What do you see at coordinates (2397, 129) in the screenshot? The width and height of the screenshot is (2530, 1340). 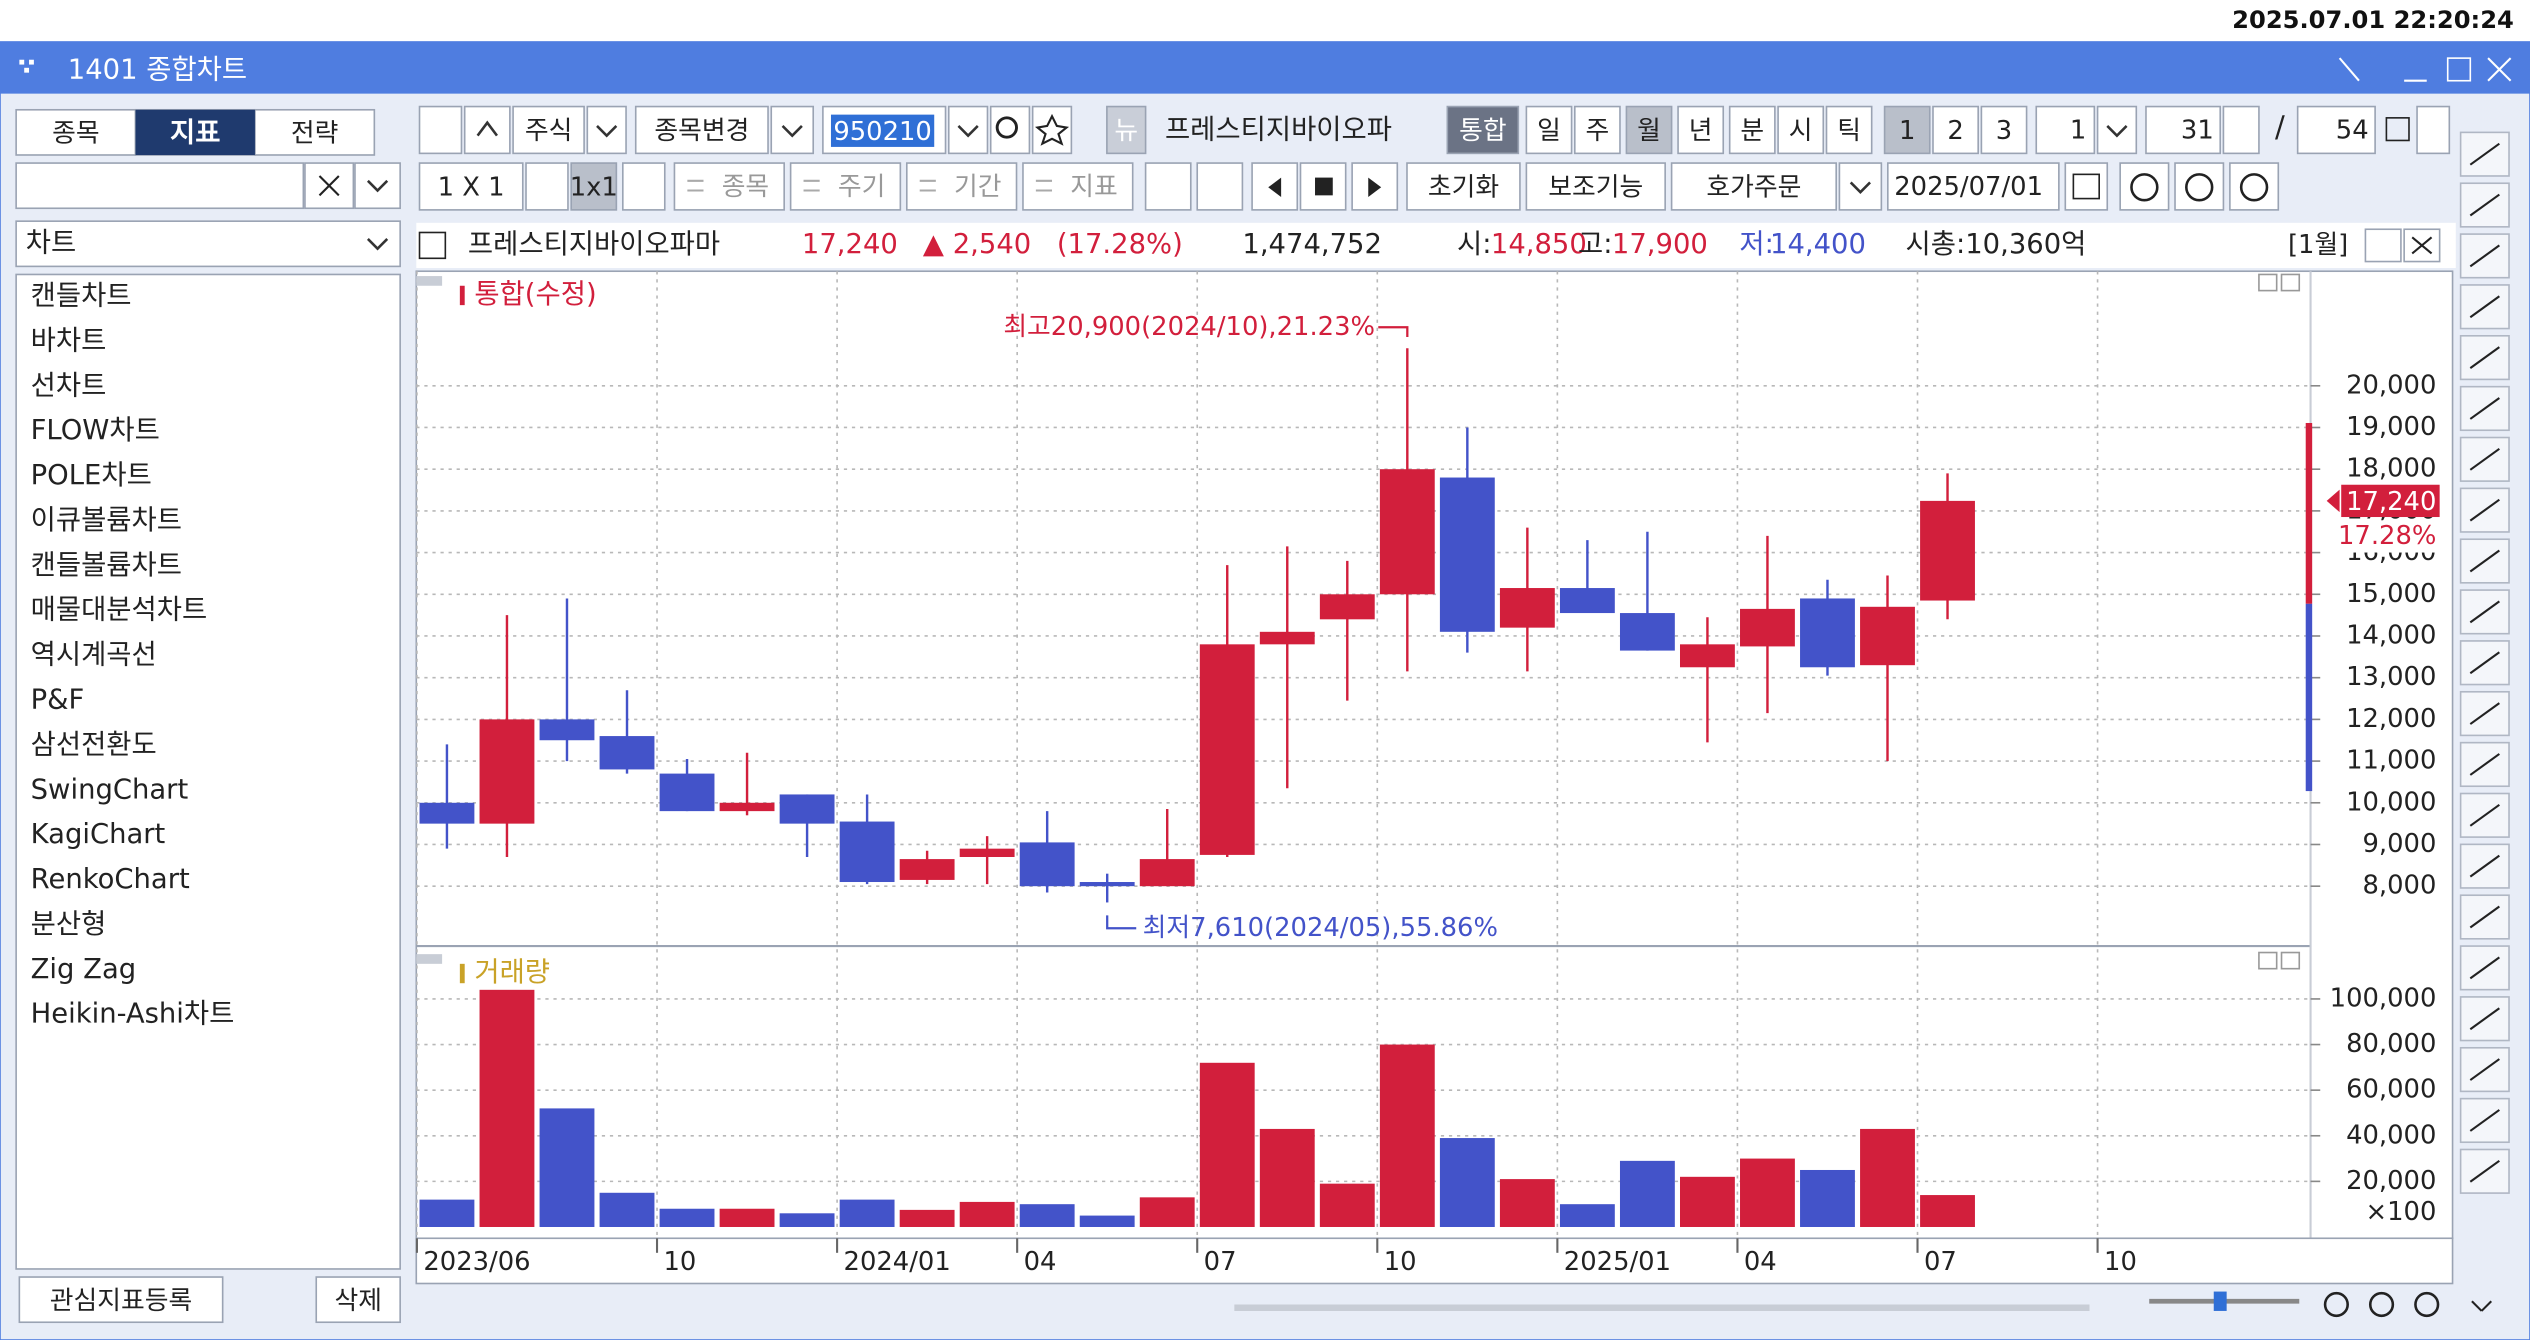 I see `window-icon` at bounding box center [2397, 129].